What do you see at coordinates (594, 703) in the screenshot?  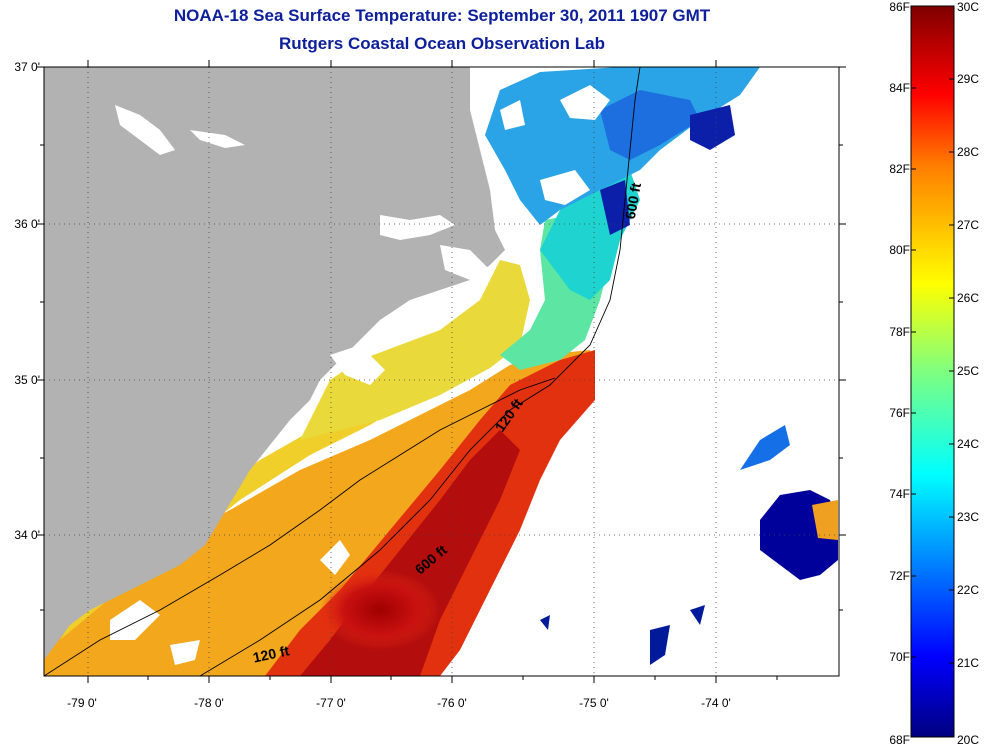 I see `lon-label: -75 0'` at bounding box center [594, 703].